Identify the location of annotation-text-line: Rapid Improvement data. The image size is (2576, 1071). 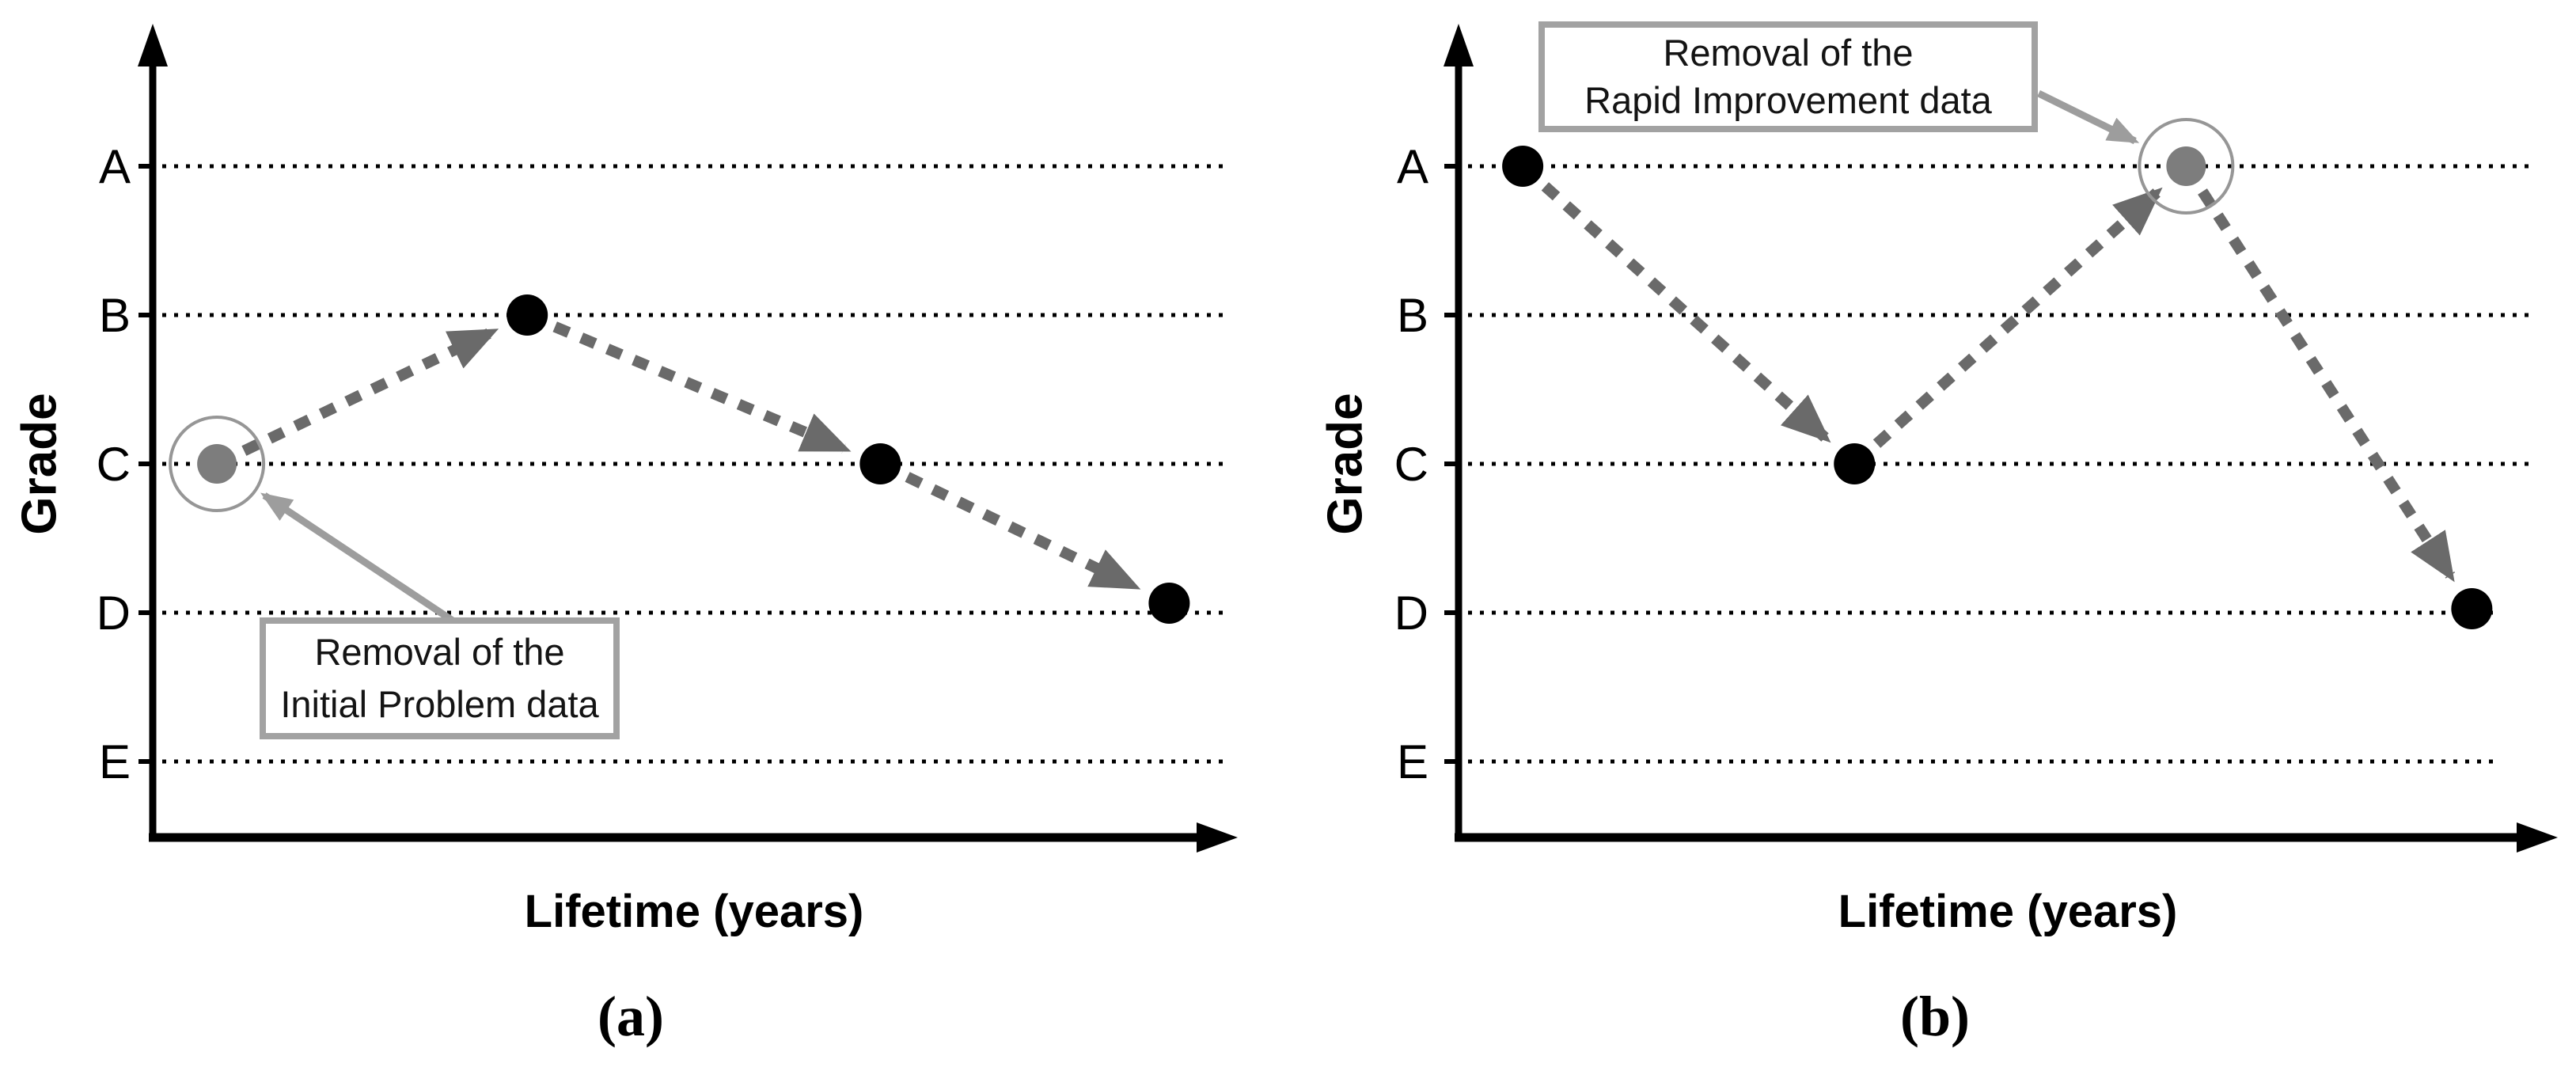
(1788, 100).